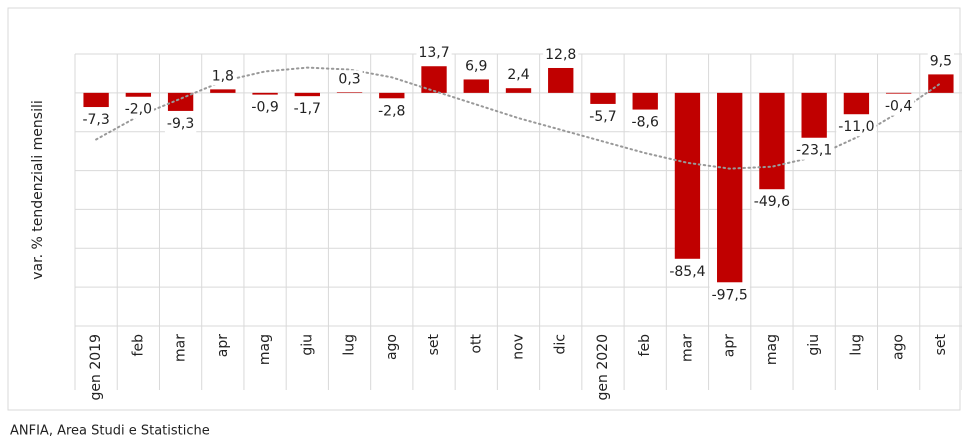 This screenshot has height=441, width=962. I want to click on value-label: -97,5, so click(730, 295).